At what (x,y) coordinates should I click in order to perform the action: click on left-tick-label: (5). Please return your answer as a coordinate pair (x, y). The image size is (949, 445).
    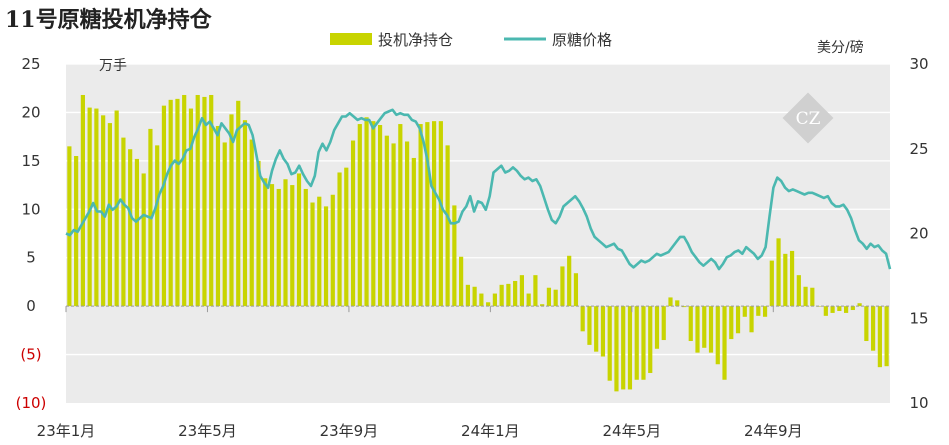
    Looking at the image, I should click on (30, 355).